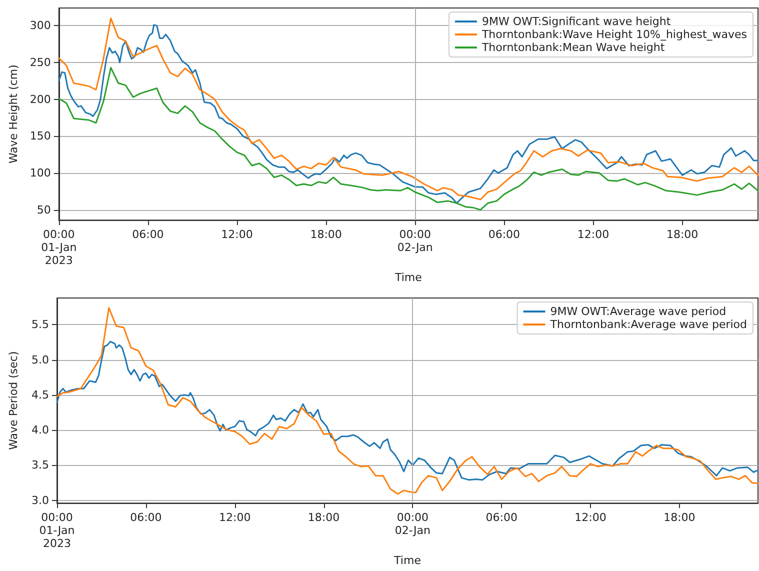  Describe the element at coordinates (40, 359) in the screenshot. I see `y-tick-label: 5.0` at that location.